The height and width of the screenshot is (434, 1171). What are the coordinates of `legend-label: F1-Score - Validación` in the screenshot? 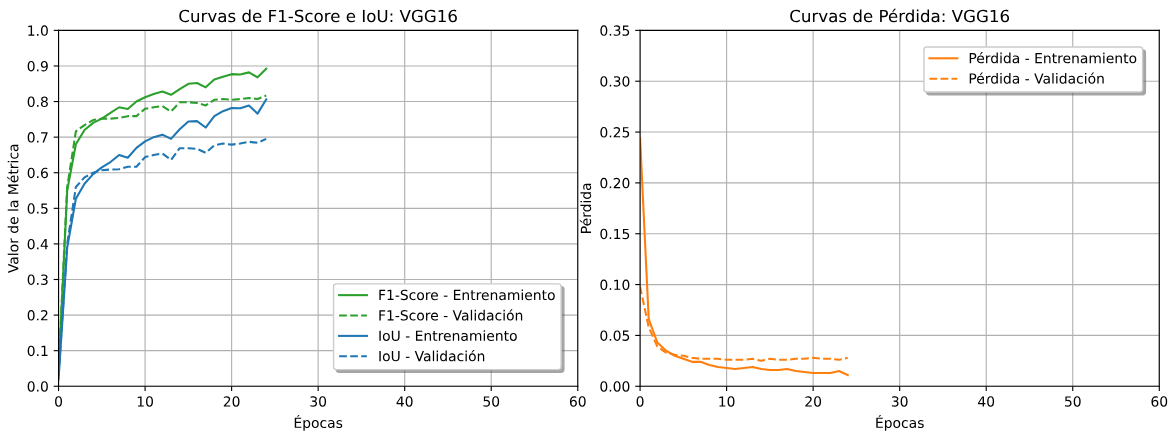 It's located at (451, 315).